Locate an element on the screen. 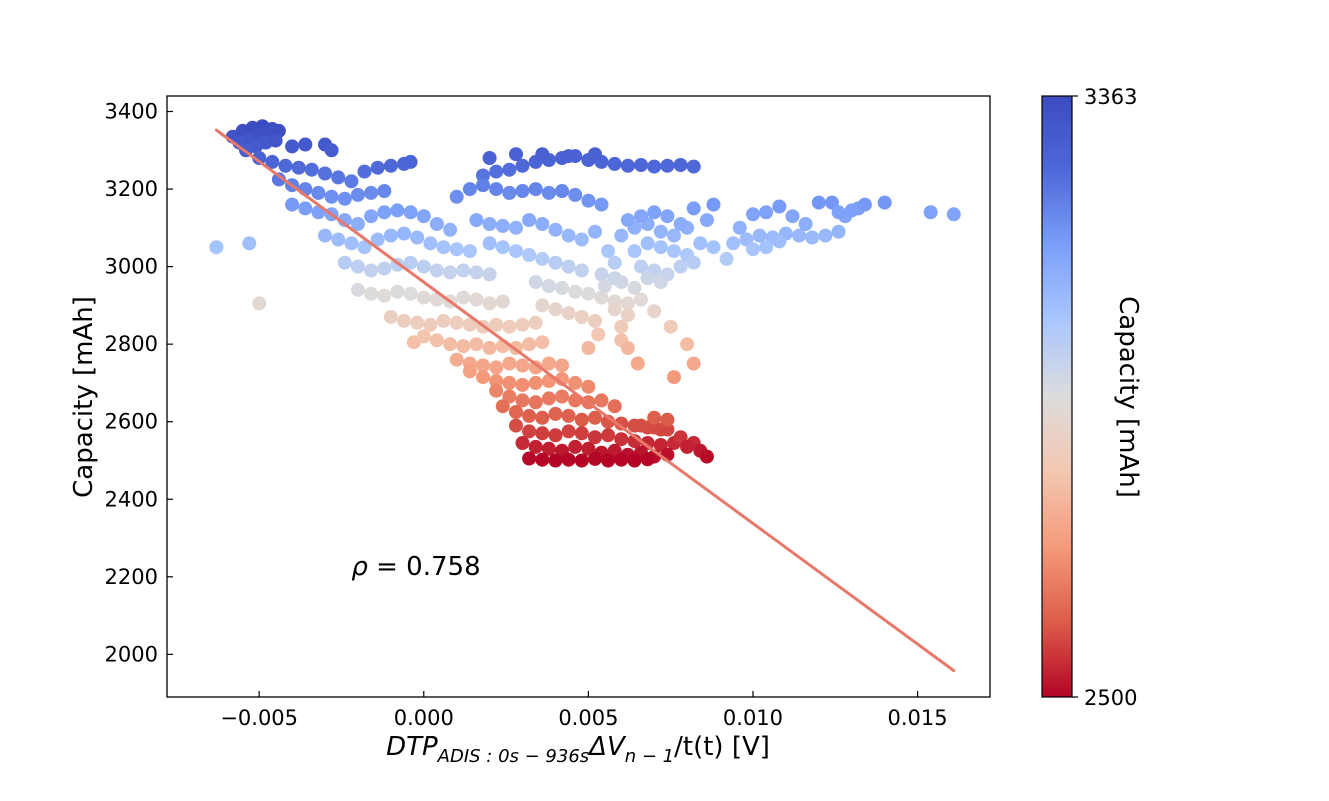  x-tick-label: 0.000 is located at coordinates (424, 718).